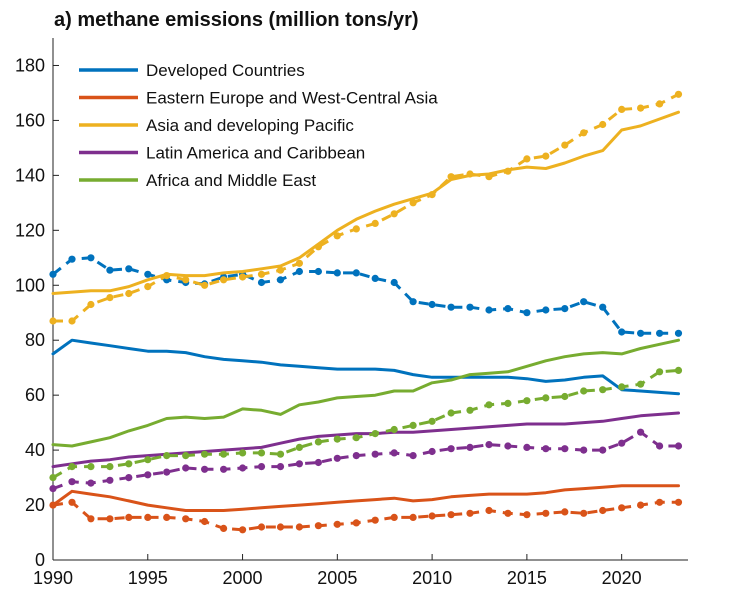 The width and height of the screenshot is (740, 604). I want to click on legend-label: Eastern Europe and West-Central Asia, so click(292, 98).